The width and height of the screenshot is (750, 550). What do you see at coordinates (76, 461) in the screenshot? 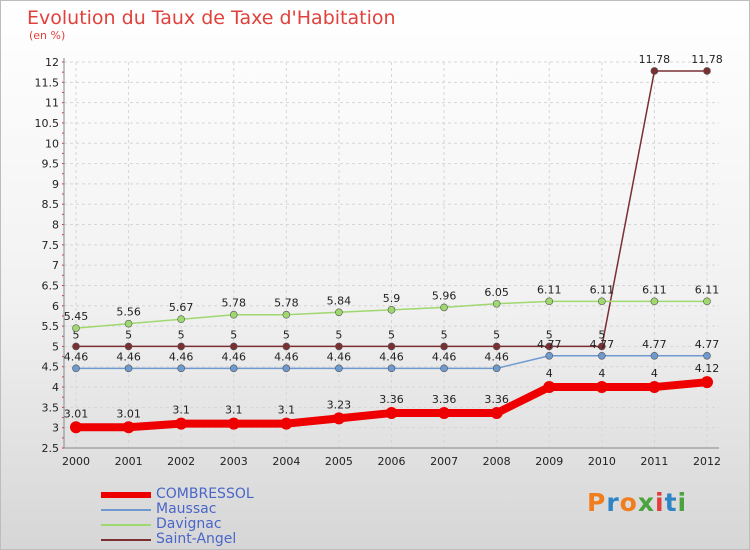
I see `x-tick-label: 2000` at bounding box center [76, 461].